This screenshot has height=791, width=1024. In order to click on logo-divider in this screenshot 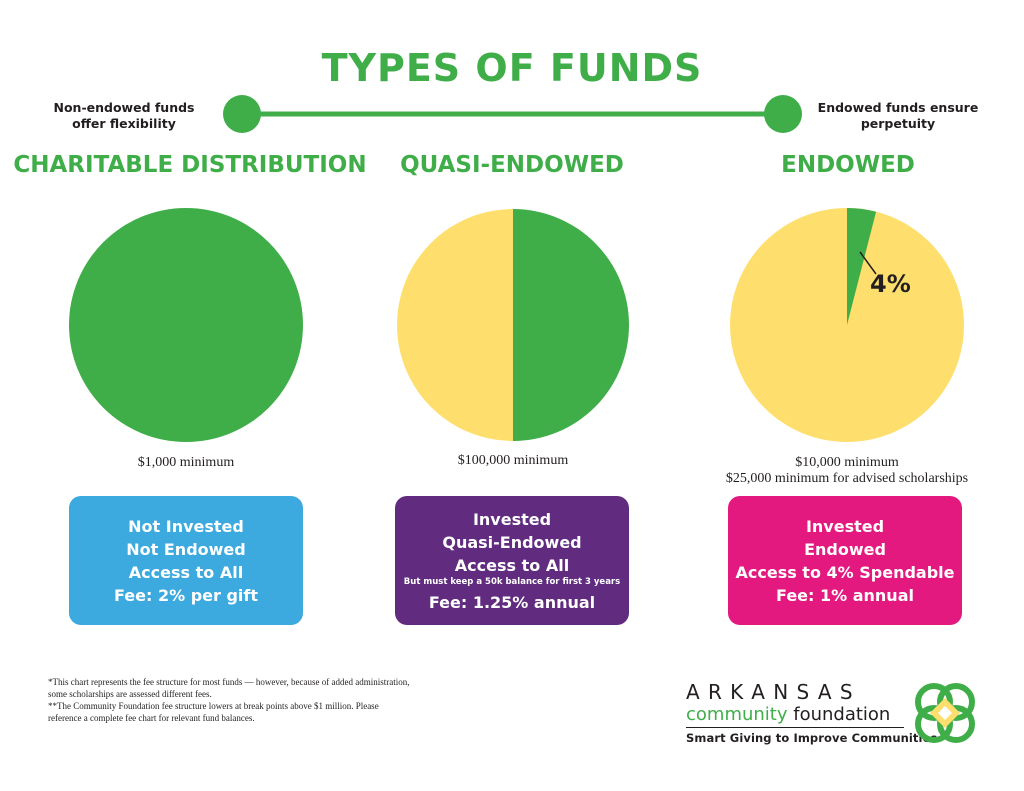, I will do `click(795, 727)`.